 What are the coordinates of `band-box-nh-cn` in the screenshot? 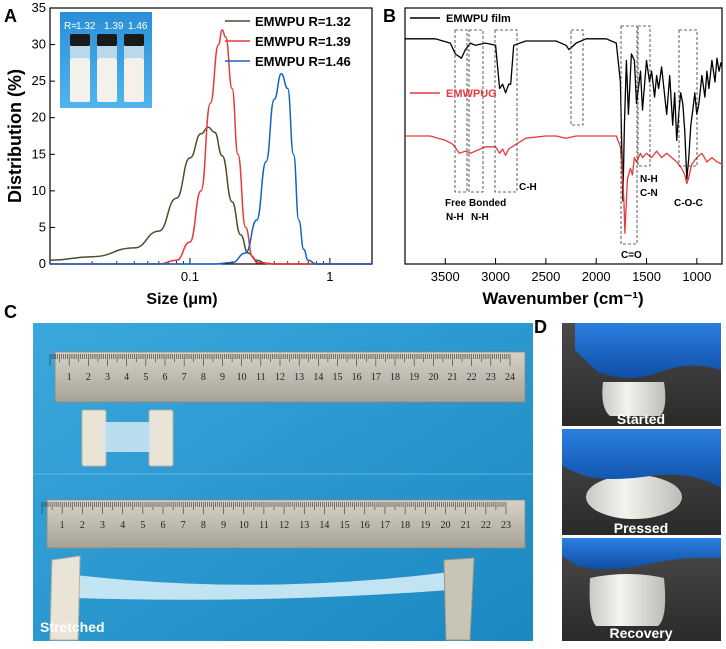 It's located at (644, 96).